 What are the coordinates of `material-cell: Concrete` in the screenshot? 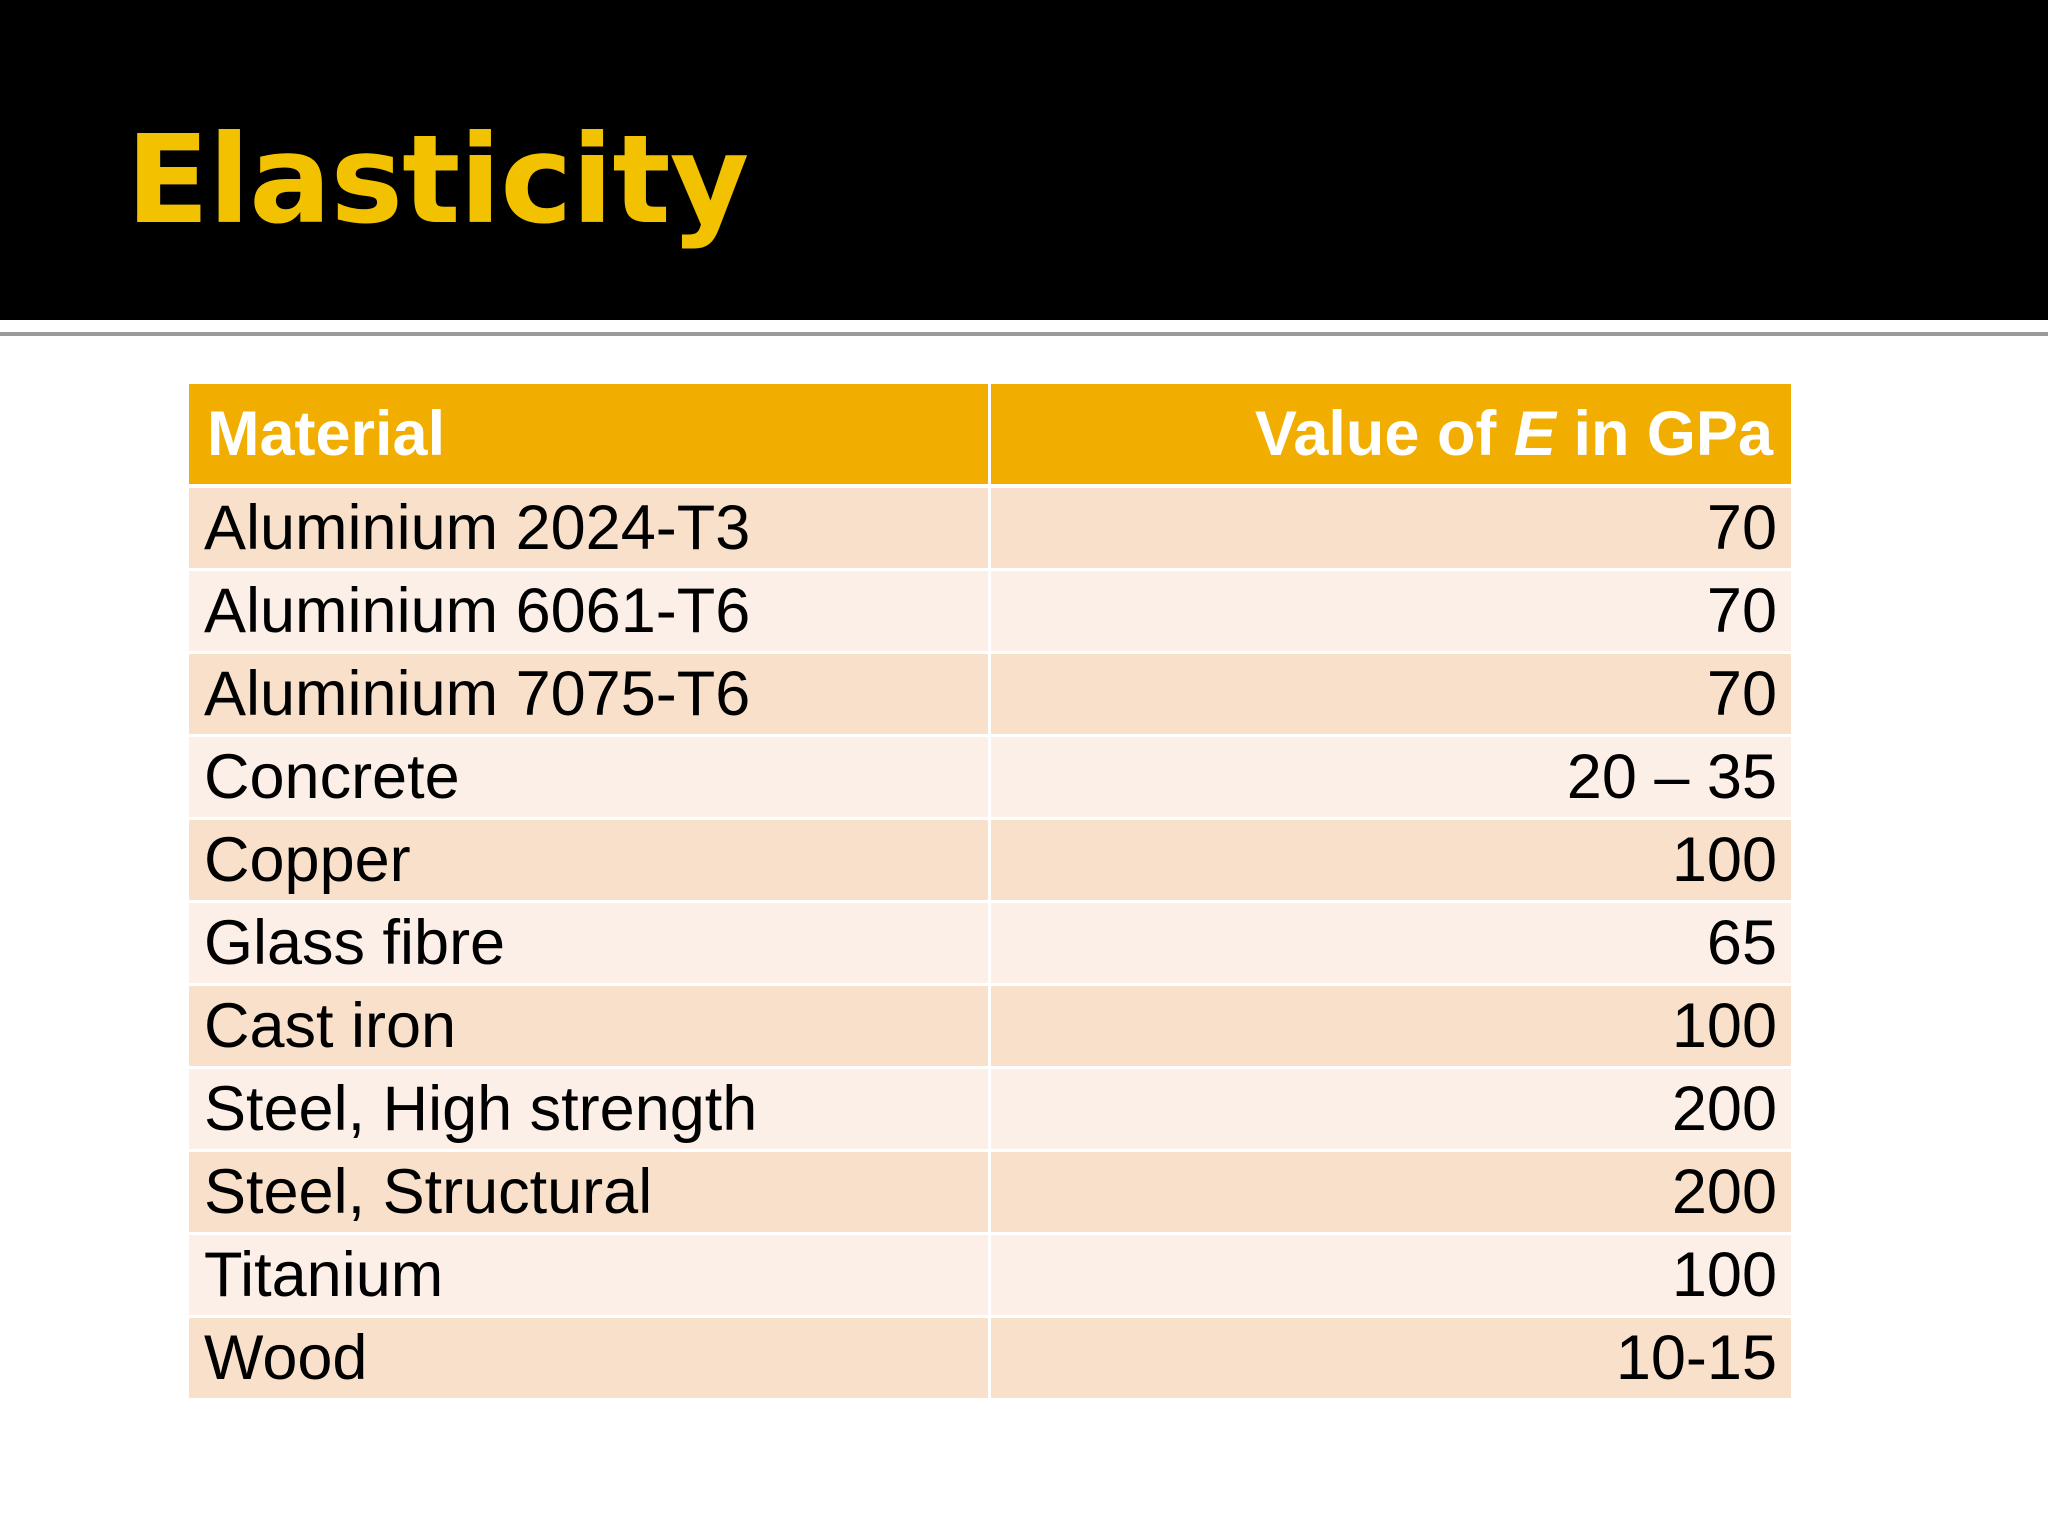 It's located at (590, 777).